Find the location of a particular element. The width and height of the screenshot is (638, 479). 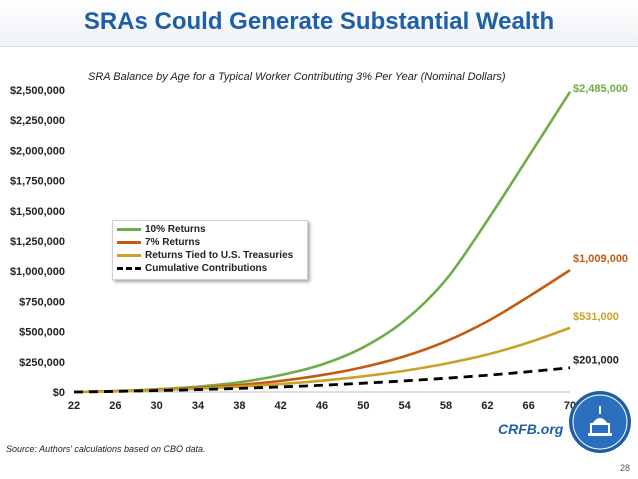

legend-label: 10% Returns is located at coordinates (175, 229).